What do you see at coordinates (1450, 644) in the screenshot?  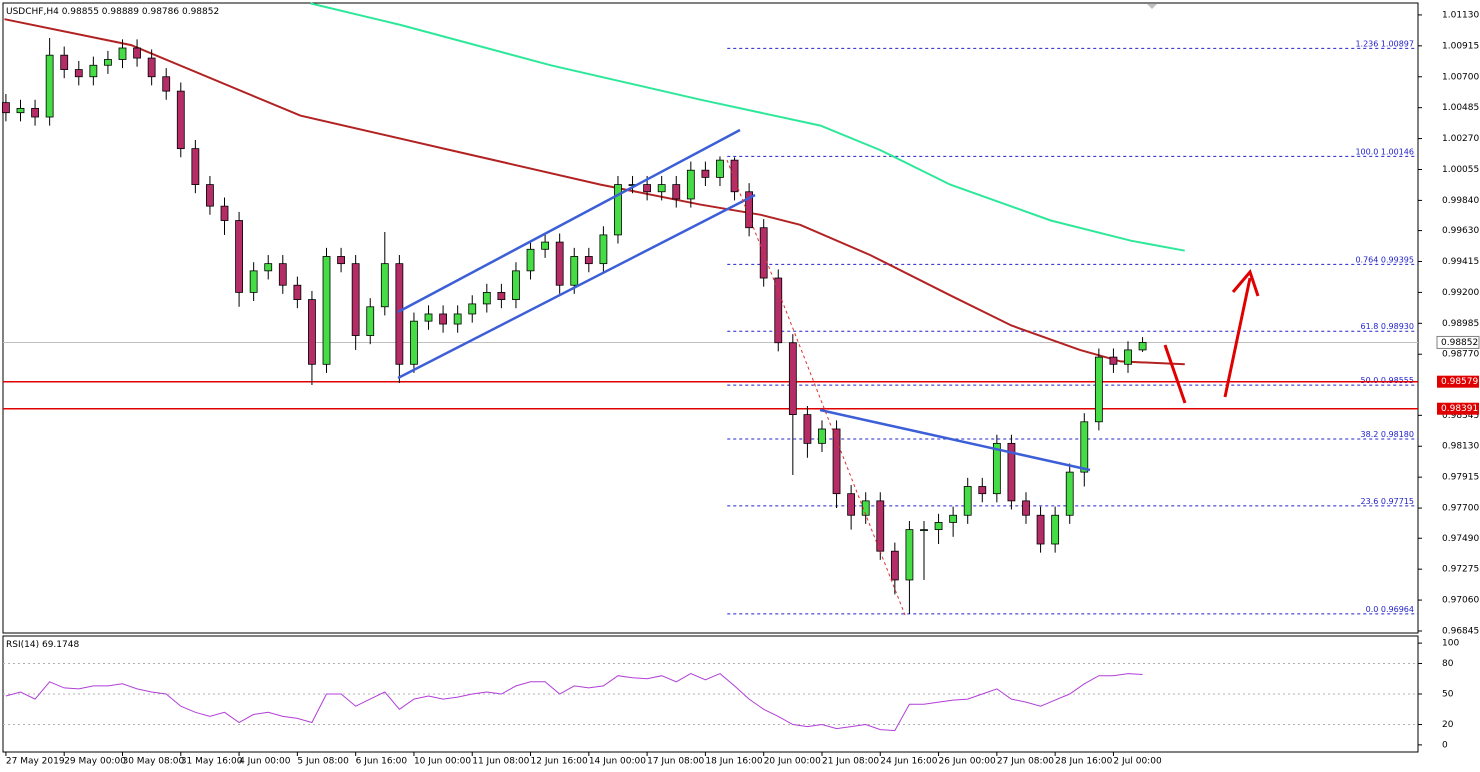 I see `rsi-tick-label: 100` at bounding box center [1450, 644].